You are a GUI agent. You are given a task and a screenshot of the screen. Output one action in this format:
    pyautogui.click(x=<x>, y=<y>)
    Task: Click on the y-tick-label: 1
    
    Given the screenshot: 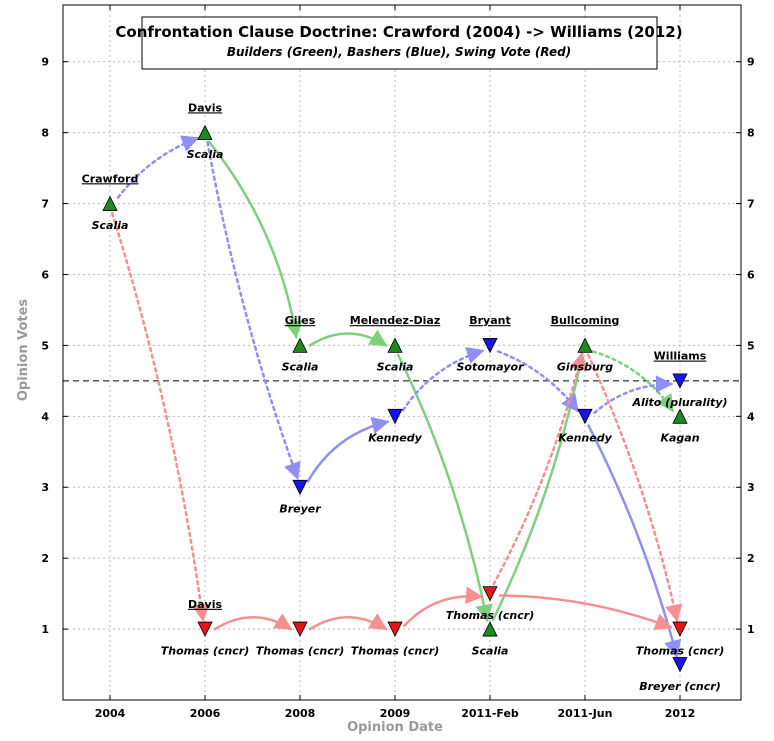 What is the action you would take?
    pyautogui.click(x=45, y=629)
    